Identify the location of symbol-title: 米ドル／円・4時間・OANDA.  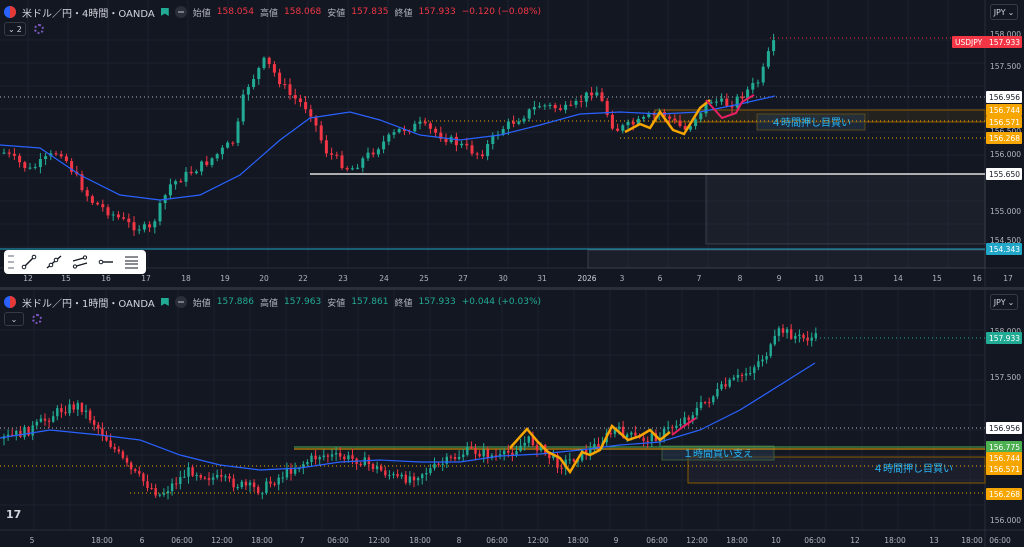
(88, 14).